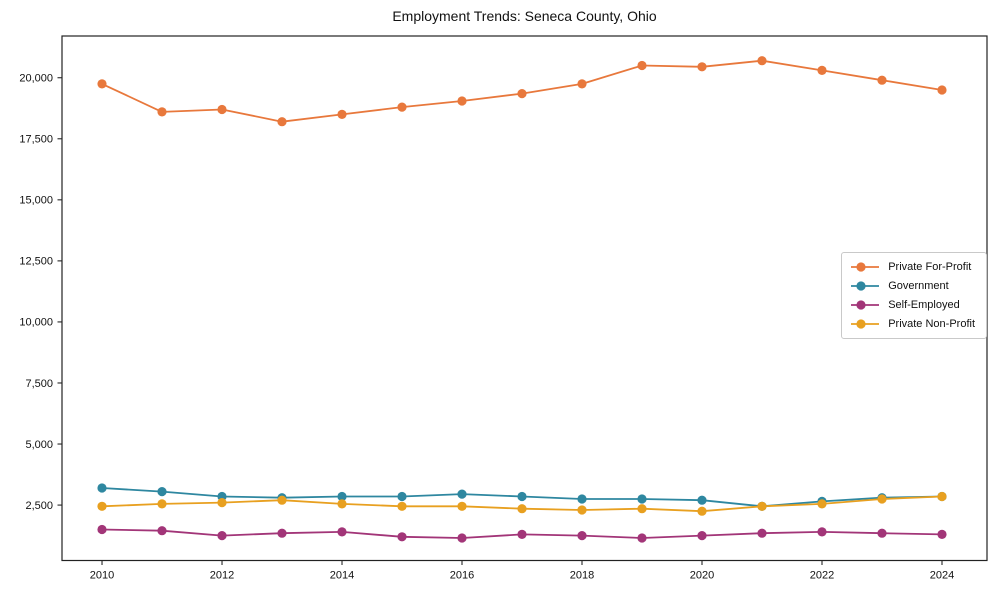 The height and width of the screenshot is (600, 1000). Describe the element at coordinates (39, 445) in the screenshot. I see `y-tick-label: 5,000` at that location.